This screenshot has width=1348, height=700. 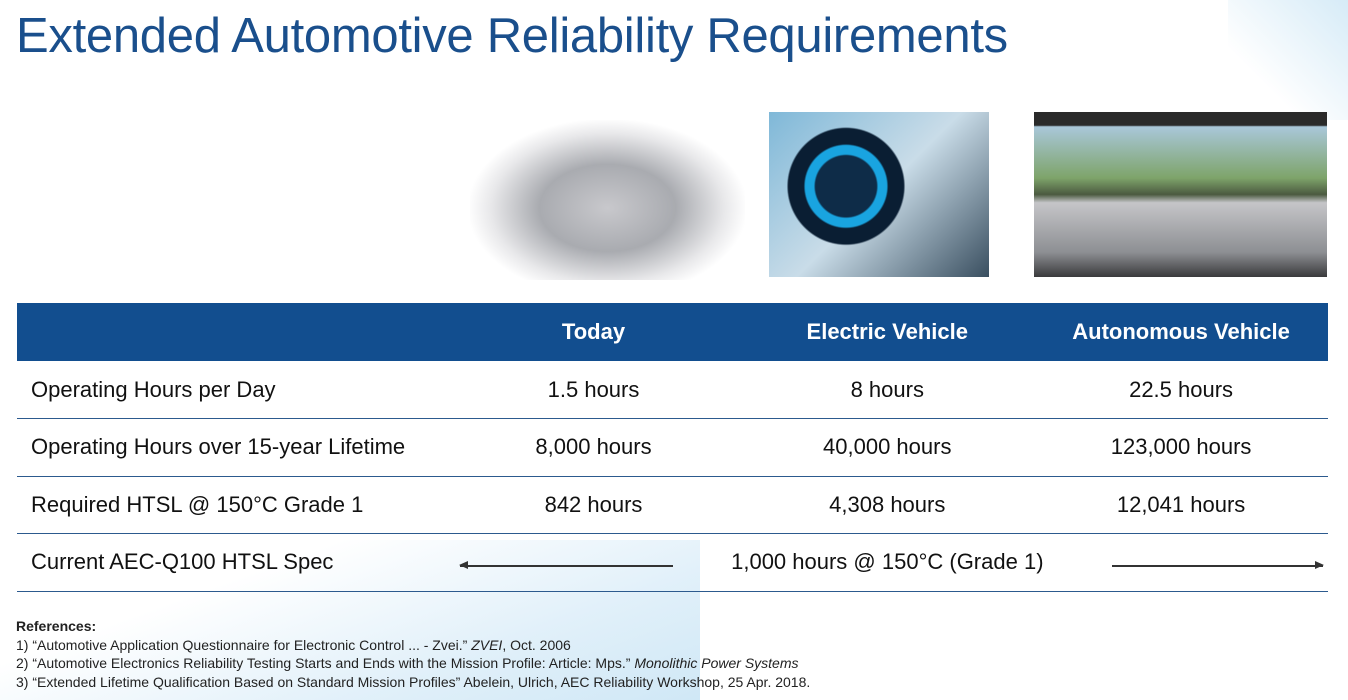 What do you see at coordinates (232, 332) in the screenshot?
I see `header-blank` at bounding box center [232, 332].